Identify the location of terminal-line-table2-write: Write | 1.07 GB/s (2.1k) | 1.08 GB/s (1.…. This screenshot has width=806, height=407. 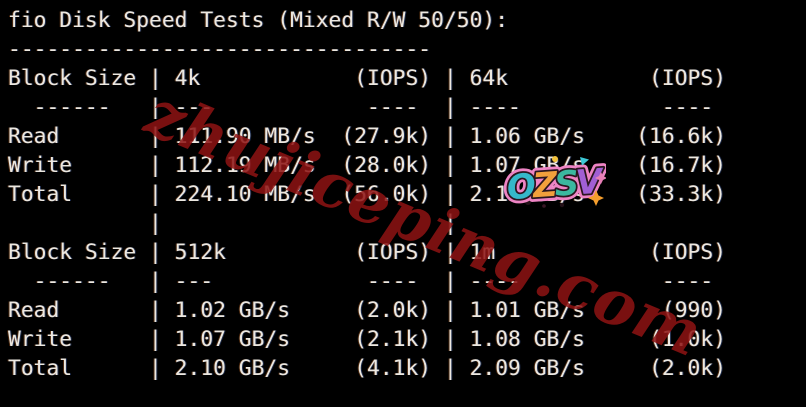
(367, 339).